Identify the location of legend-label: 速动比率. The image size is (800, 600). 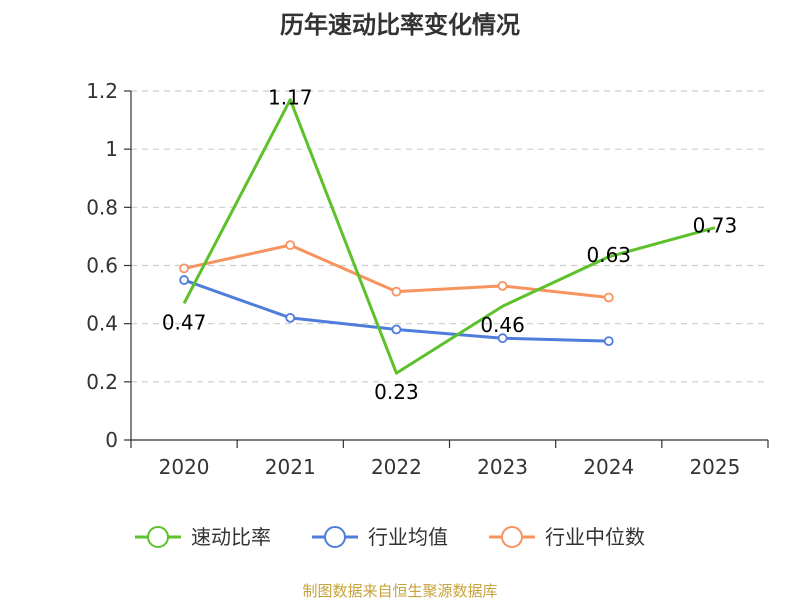
(231, 537).